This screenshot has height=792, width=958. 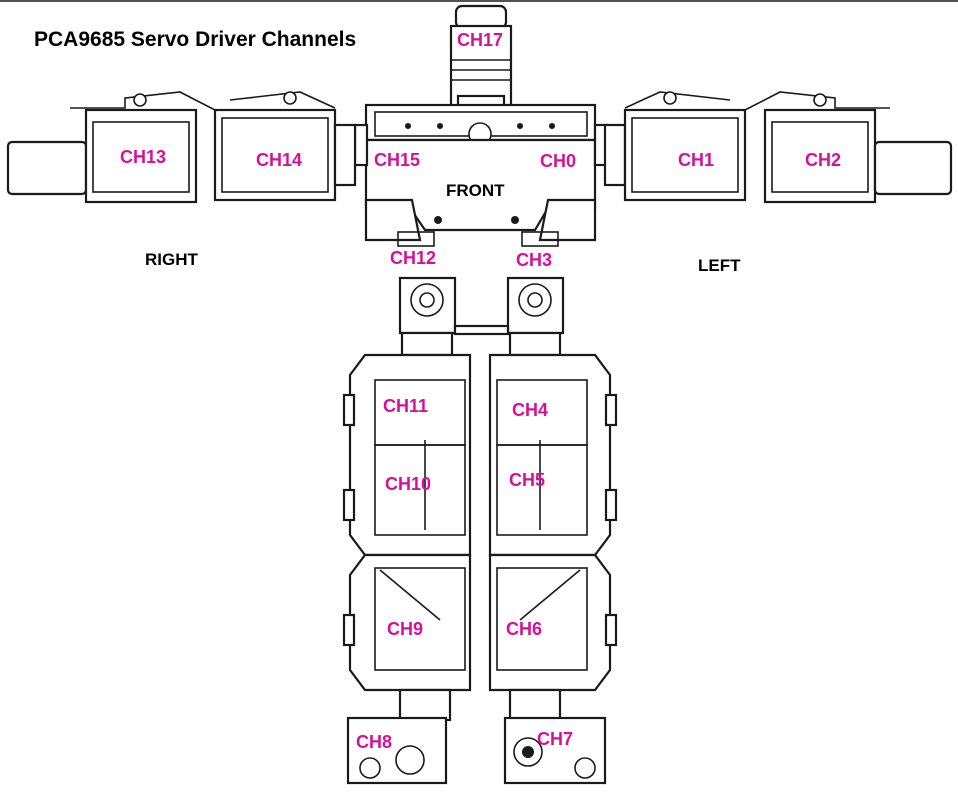 I want to click on channel-label-ch13: CH13, so click(x=143, y=157).